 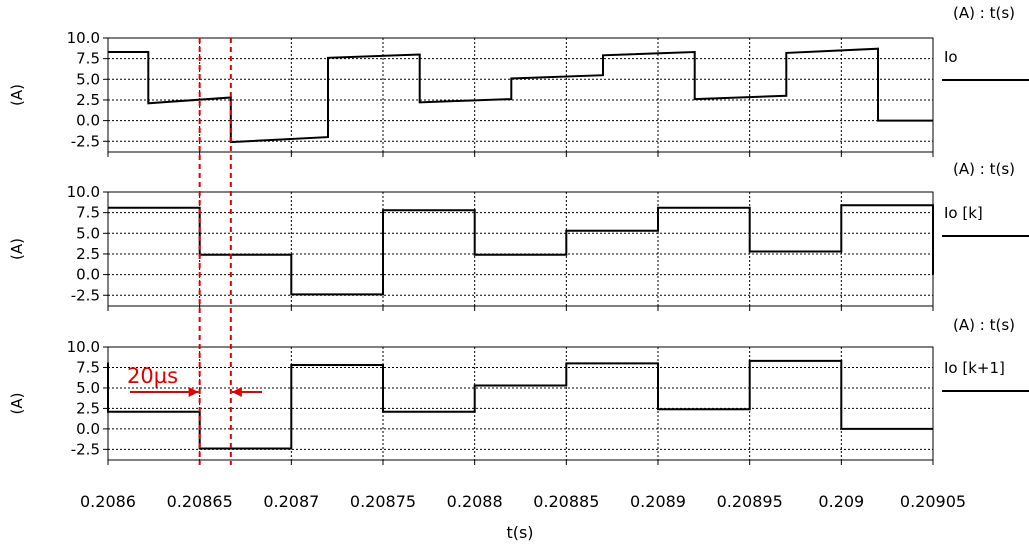 What do you see at coordinates (88, 233) in the screenshot?
I see `y-tick-label-2: 5.0` at bounding box center [88, 233].